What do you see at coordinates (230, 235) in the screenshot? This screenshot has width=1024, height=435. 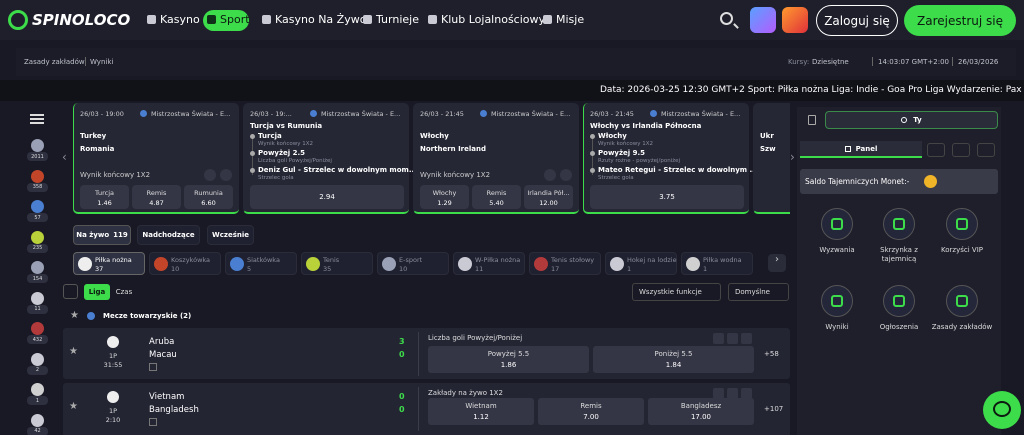 I see `tab: Wcześnie` at bounding box center [230, 235].